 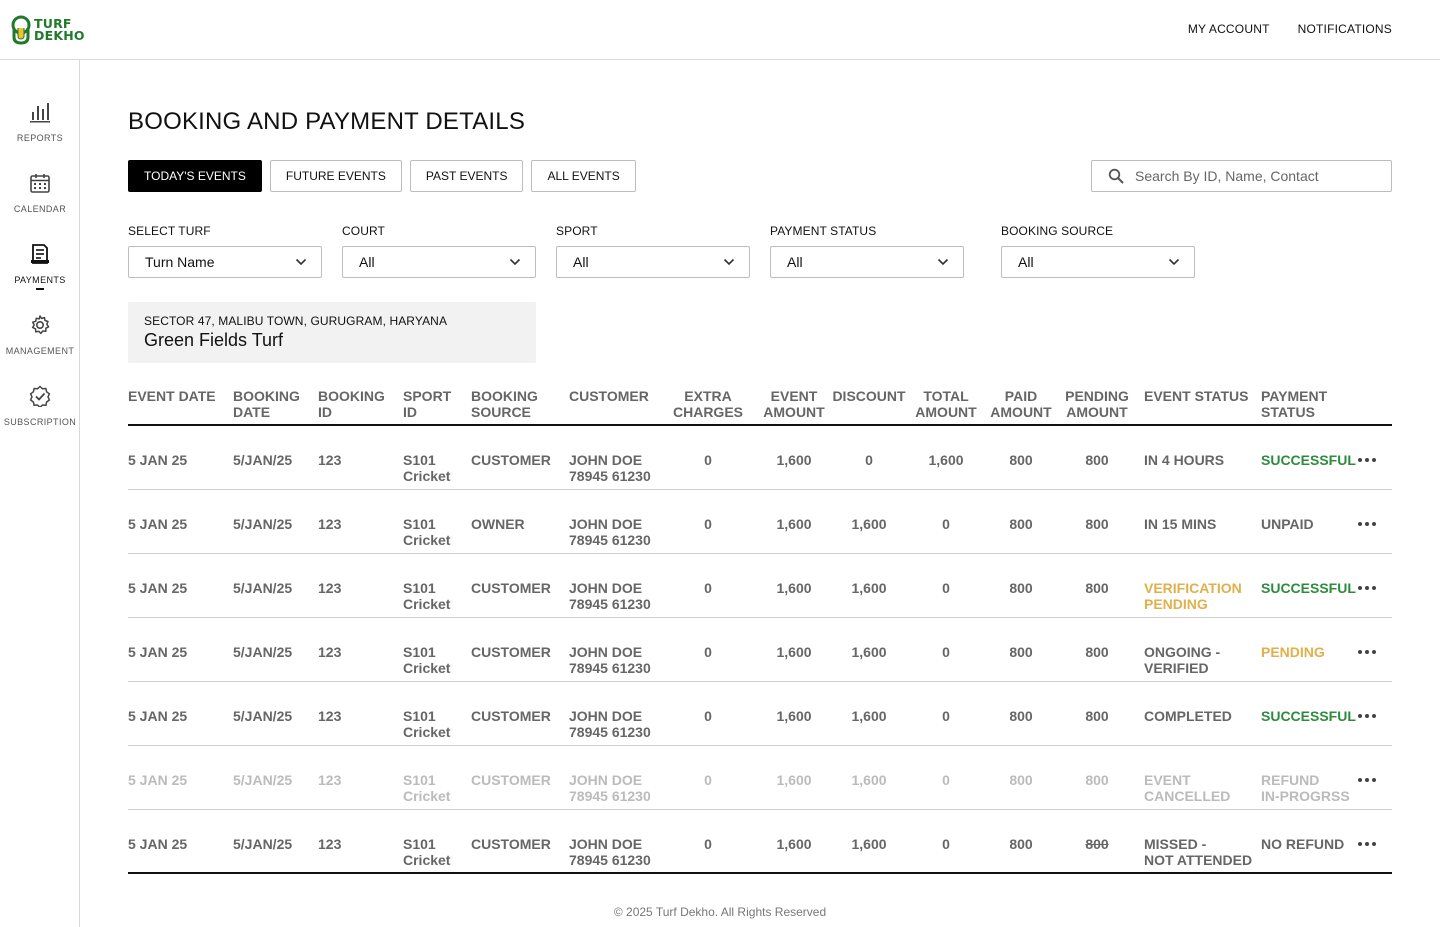 I want to click on column-header-event-amount: EVENT AMOUNT, so click(x=793, y=404).